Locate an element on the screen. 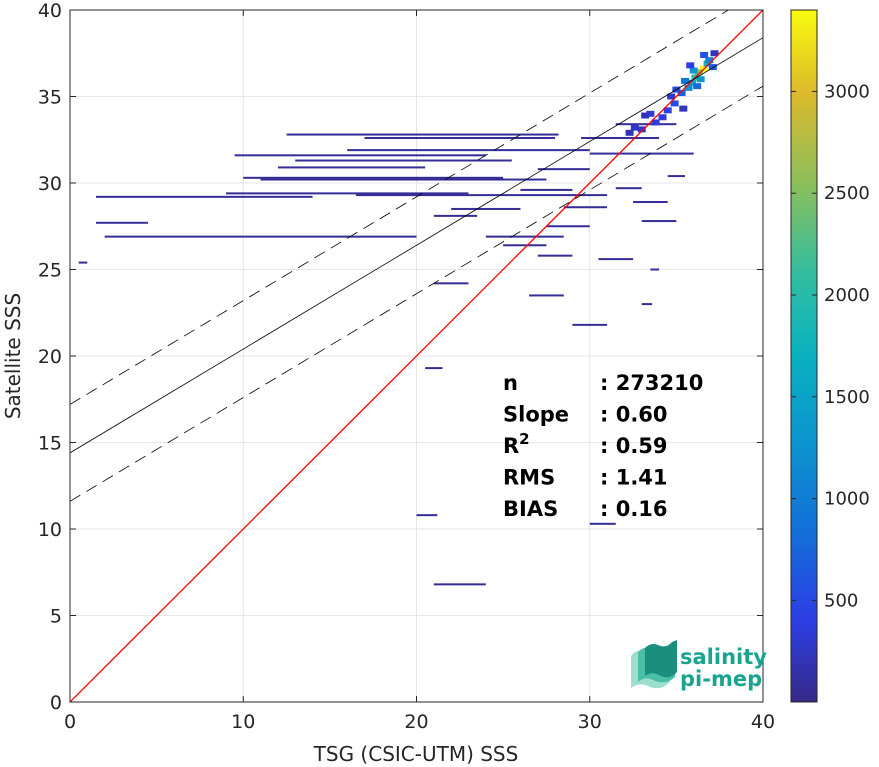  stat-value: : 0.59 is located at coordinates (634, 446).